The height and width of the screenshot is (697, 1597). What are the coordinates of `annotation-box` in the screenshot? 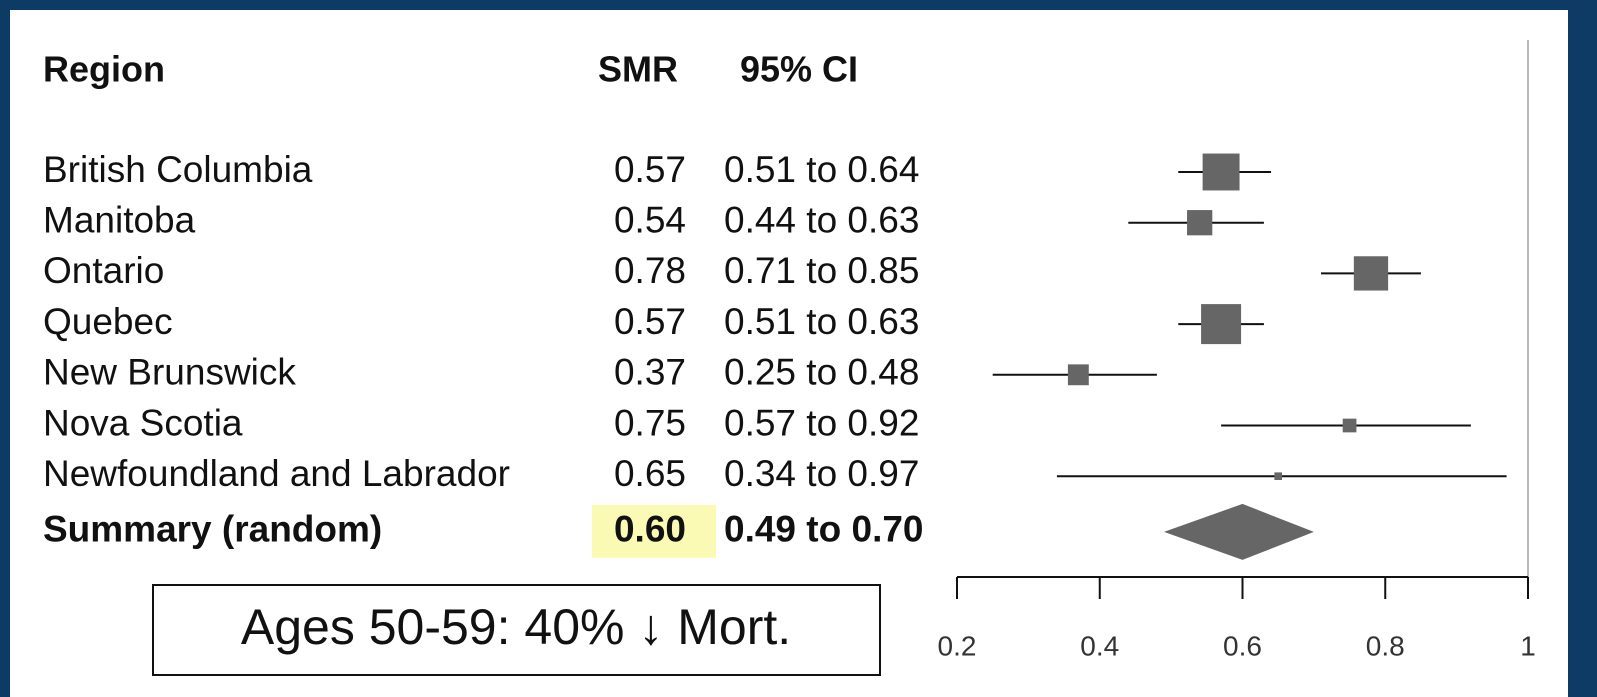 It's located at (516, 630).